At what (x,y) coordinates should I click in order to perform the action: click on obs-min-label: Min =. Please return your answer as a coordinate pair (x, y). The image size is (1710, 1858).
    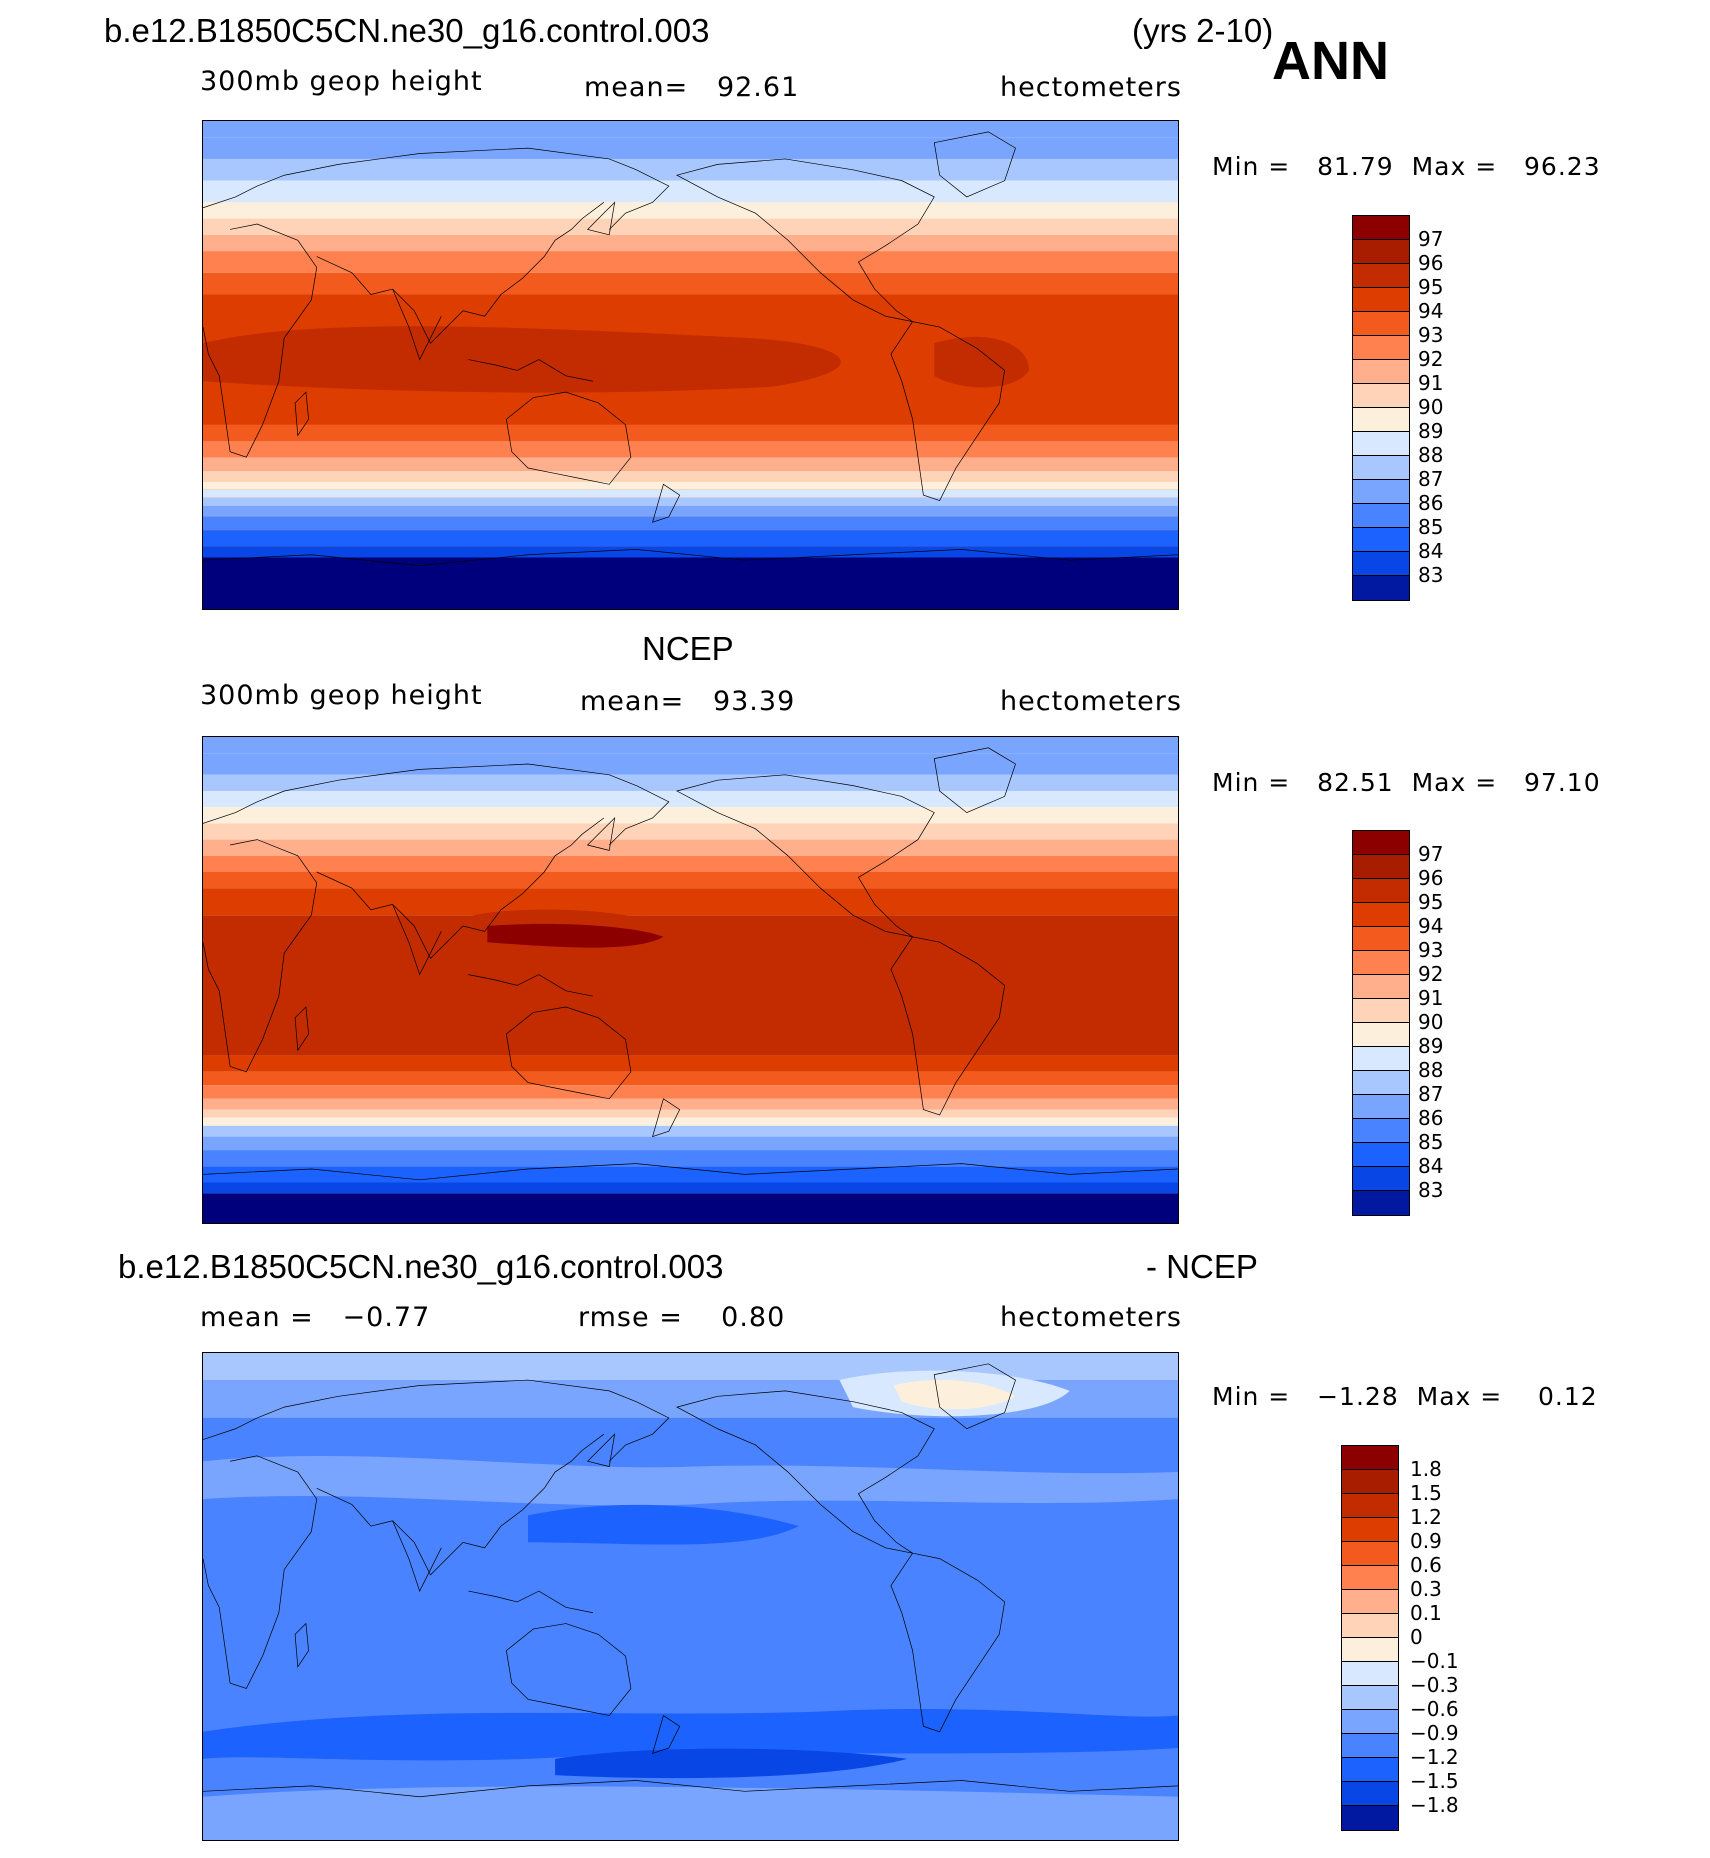
    Looking at the image, I should click on (1251, 782).